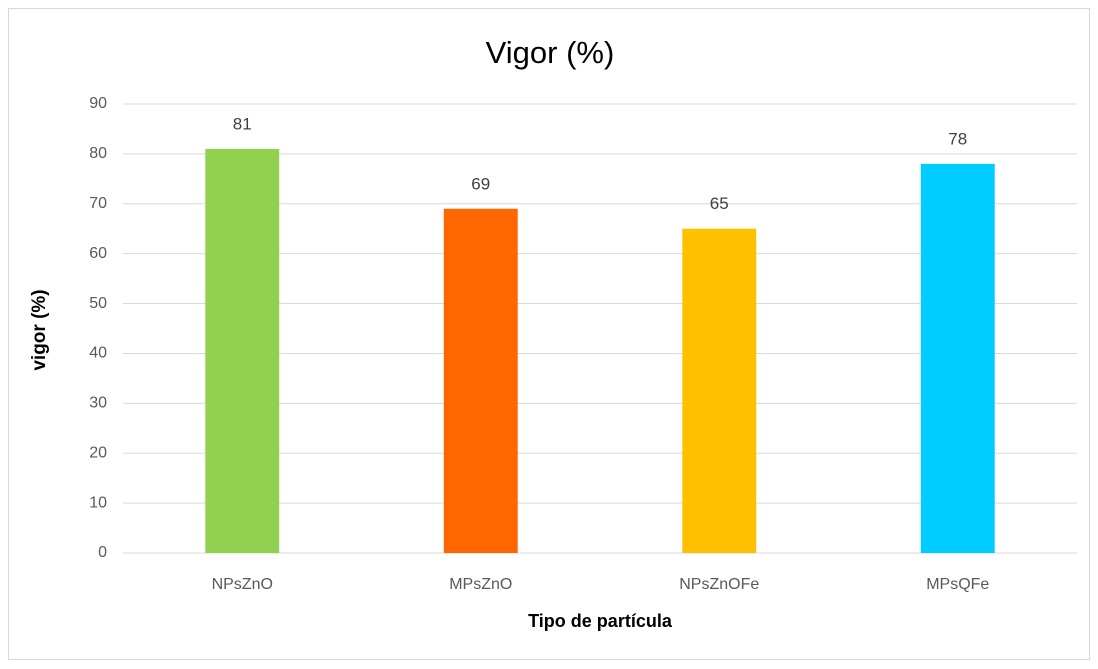 The height and width of the screenshot is (669, 1098). Describe the element at coordinates (98, 153) in the screenshot. I see `y-tick-label: 80` at that location.